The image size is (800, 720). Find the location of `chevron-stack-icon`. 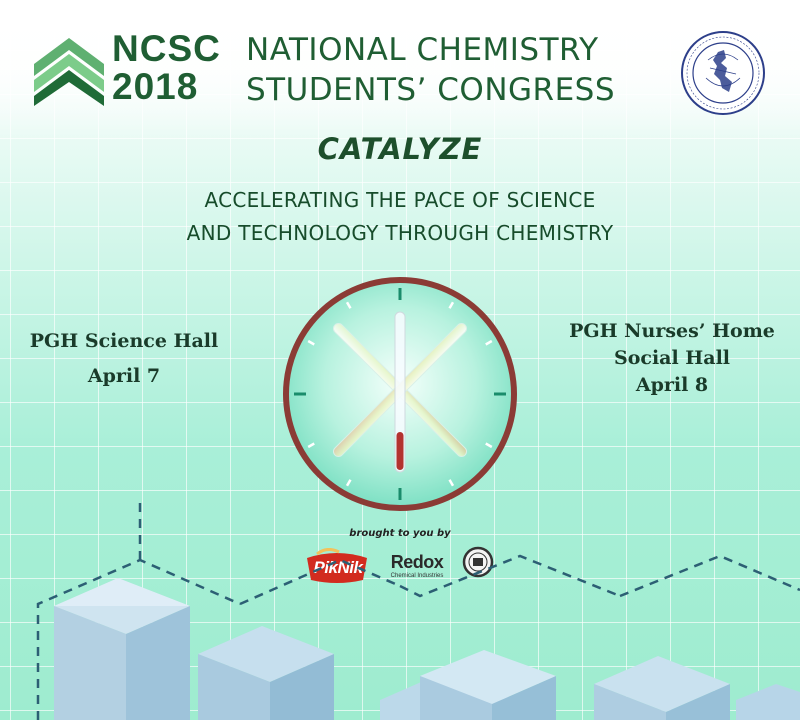

chevron-stack-icon is located at coordinates (69, 72).